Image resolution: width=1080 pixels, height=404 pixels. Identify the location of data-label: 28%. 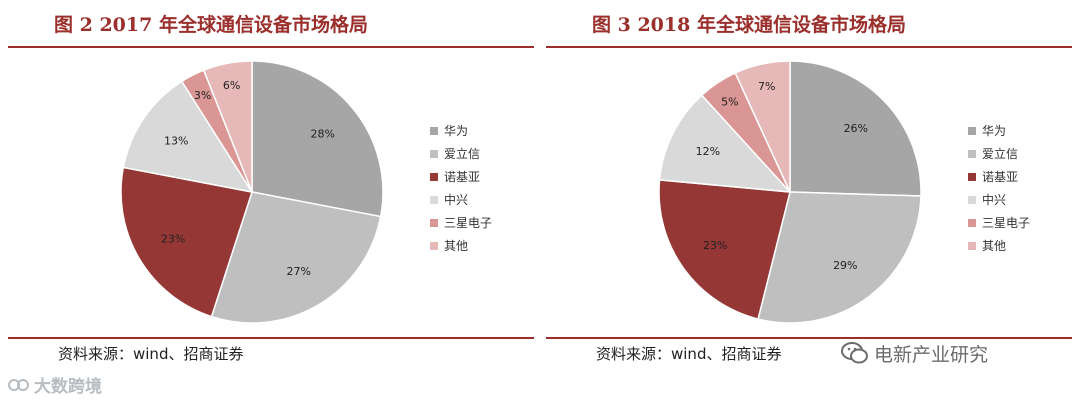
(322, 134).